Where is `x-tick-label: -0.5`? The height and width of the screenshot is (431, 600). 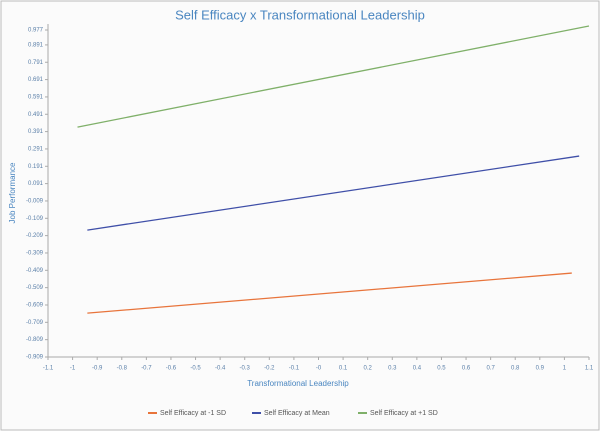
x-tick-label: -0.5 is located at coordinates (195, 369).